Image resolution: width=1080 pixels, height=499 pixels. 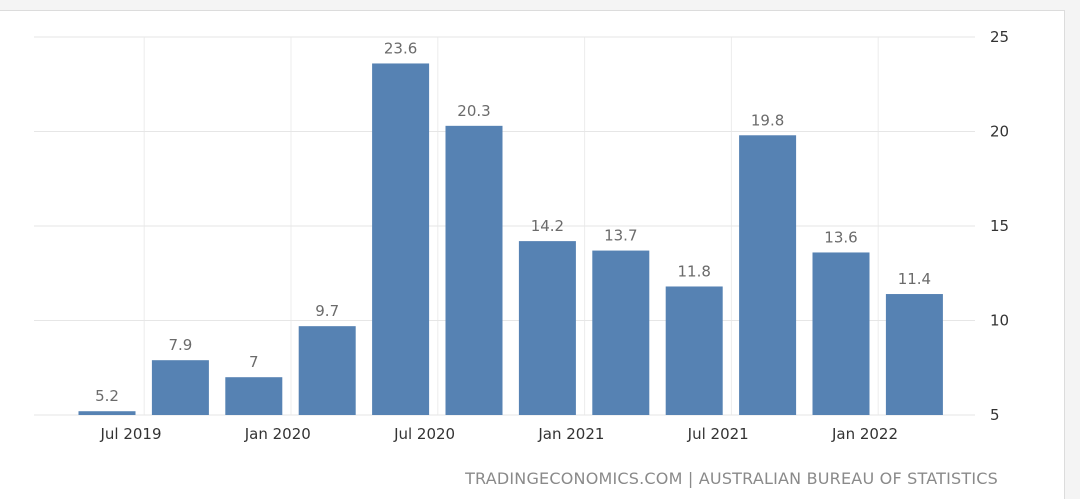 What do you see at coordinates (424, 434) in the screenshot?
I see `x-tick-label: Jul 2020` at bounding box center [424, 434].